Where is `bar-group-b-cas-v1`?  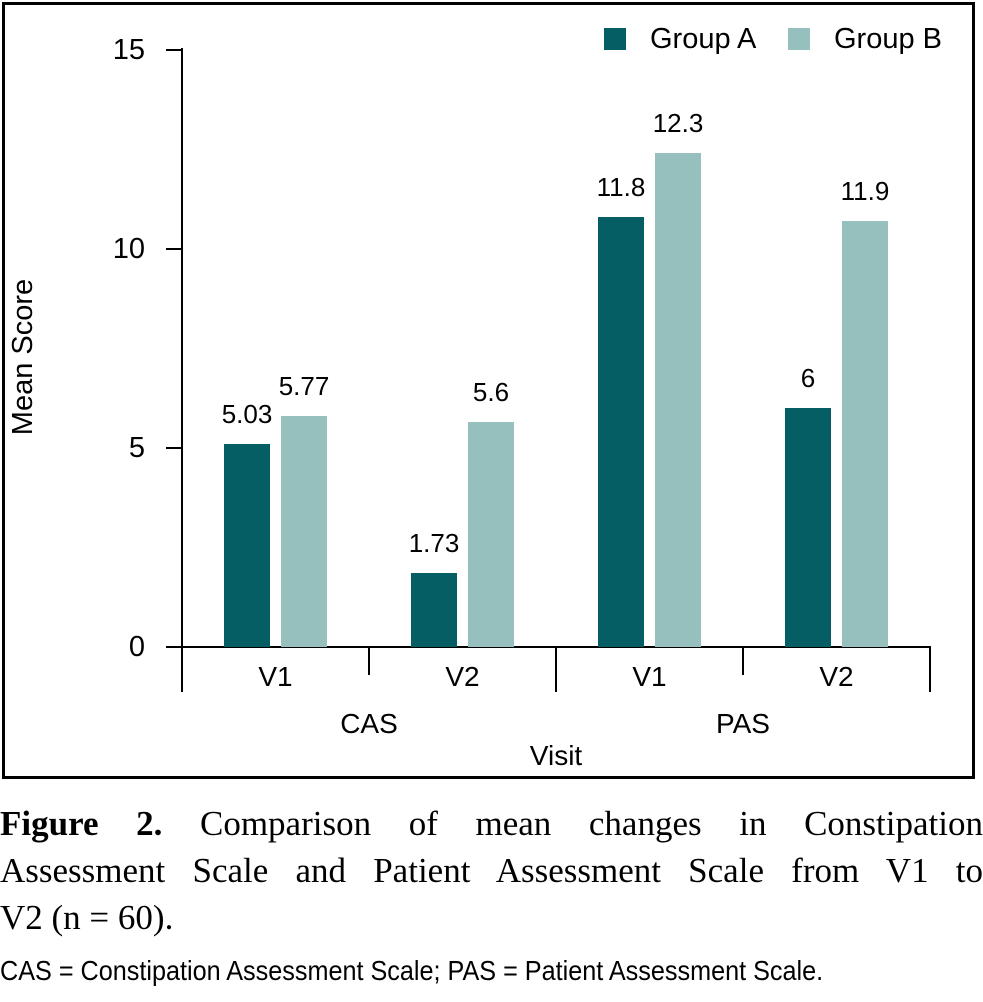 bar-group-b-cas-v1 is located at coordinates (304, 531).